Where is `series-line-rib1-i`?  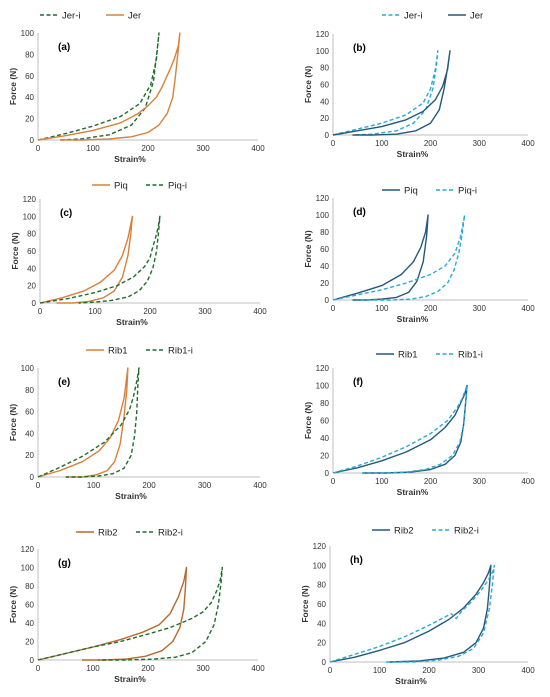 series-line-rib1-i is located at coordinates (88, 422).